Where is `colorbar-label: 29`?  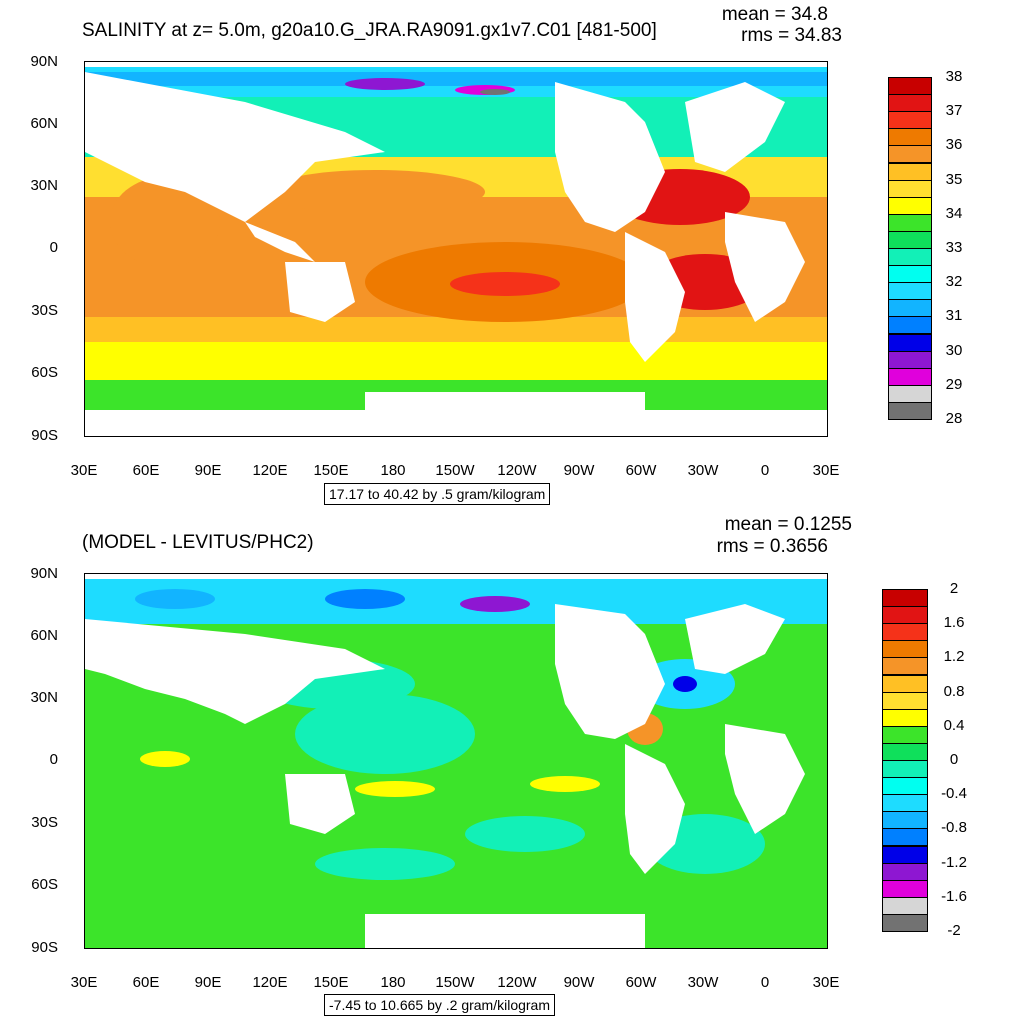
colorbar-label: 29 is located at coordinates (954, 384).